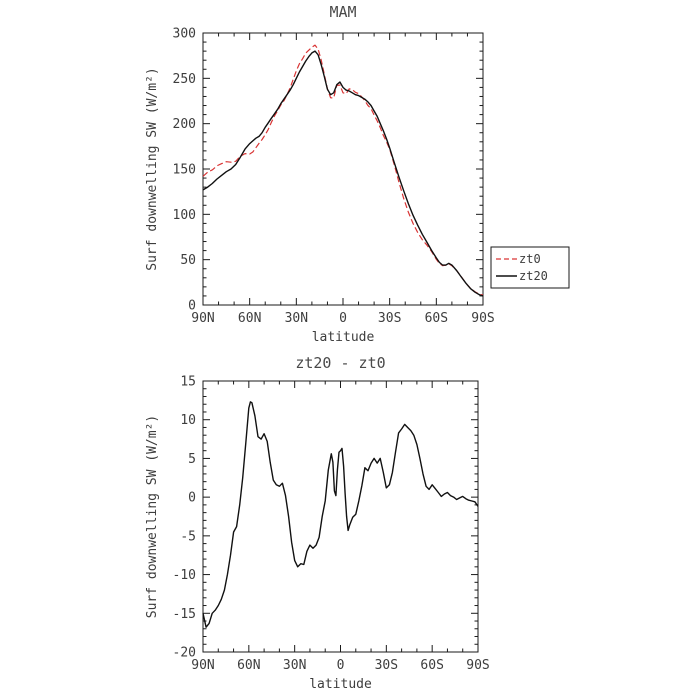 The image size is (700, 700). I want to click on y-tick-label: 200, so click(184, 124).